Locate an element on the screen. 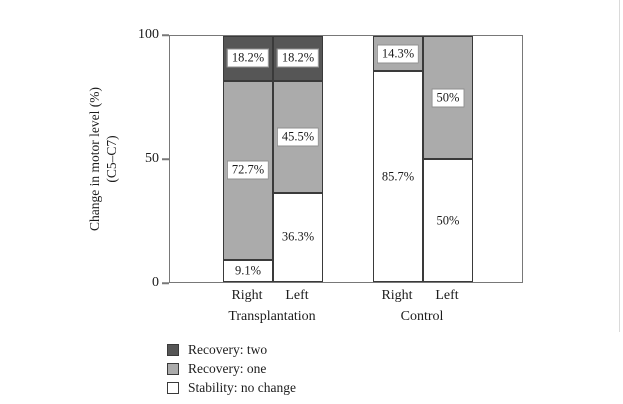 The height and width of the screenshot is (404, 623). legend-item: Recovery: one is located at coordinates (231, 368).